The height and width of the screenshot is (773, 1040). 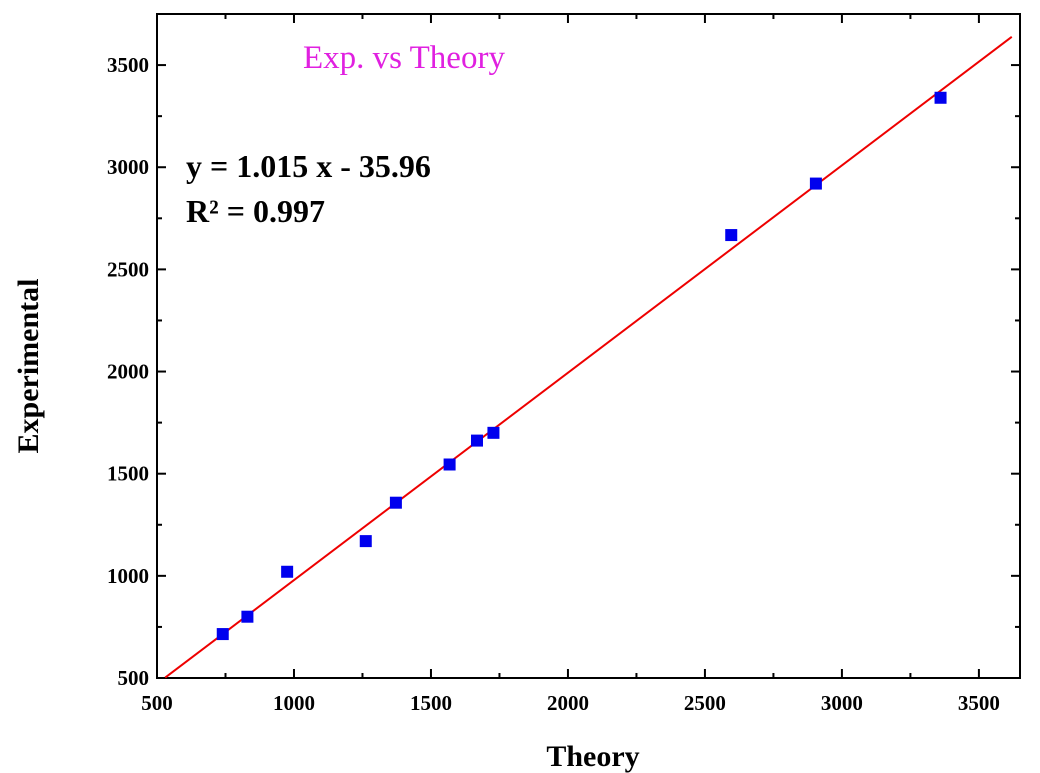 What do you see at coordinates (592, 756) in the screenshot?
I see `x-axis-title: Theory` at bounding box center [592, 756].